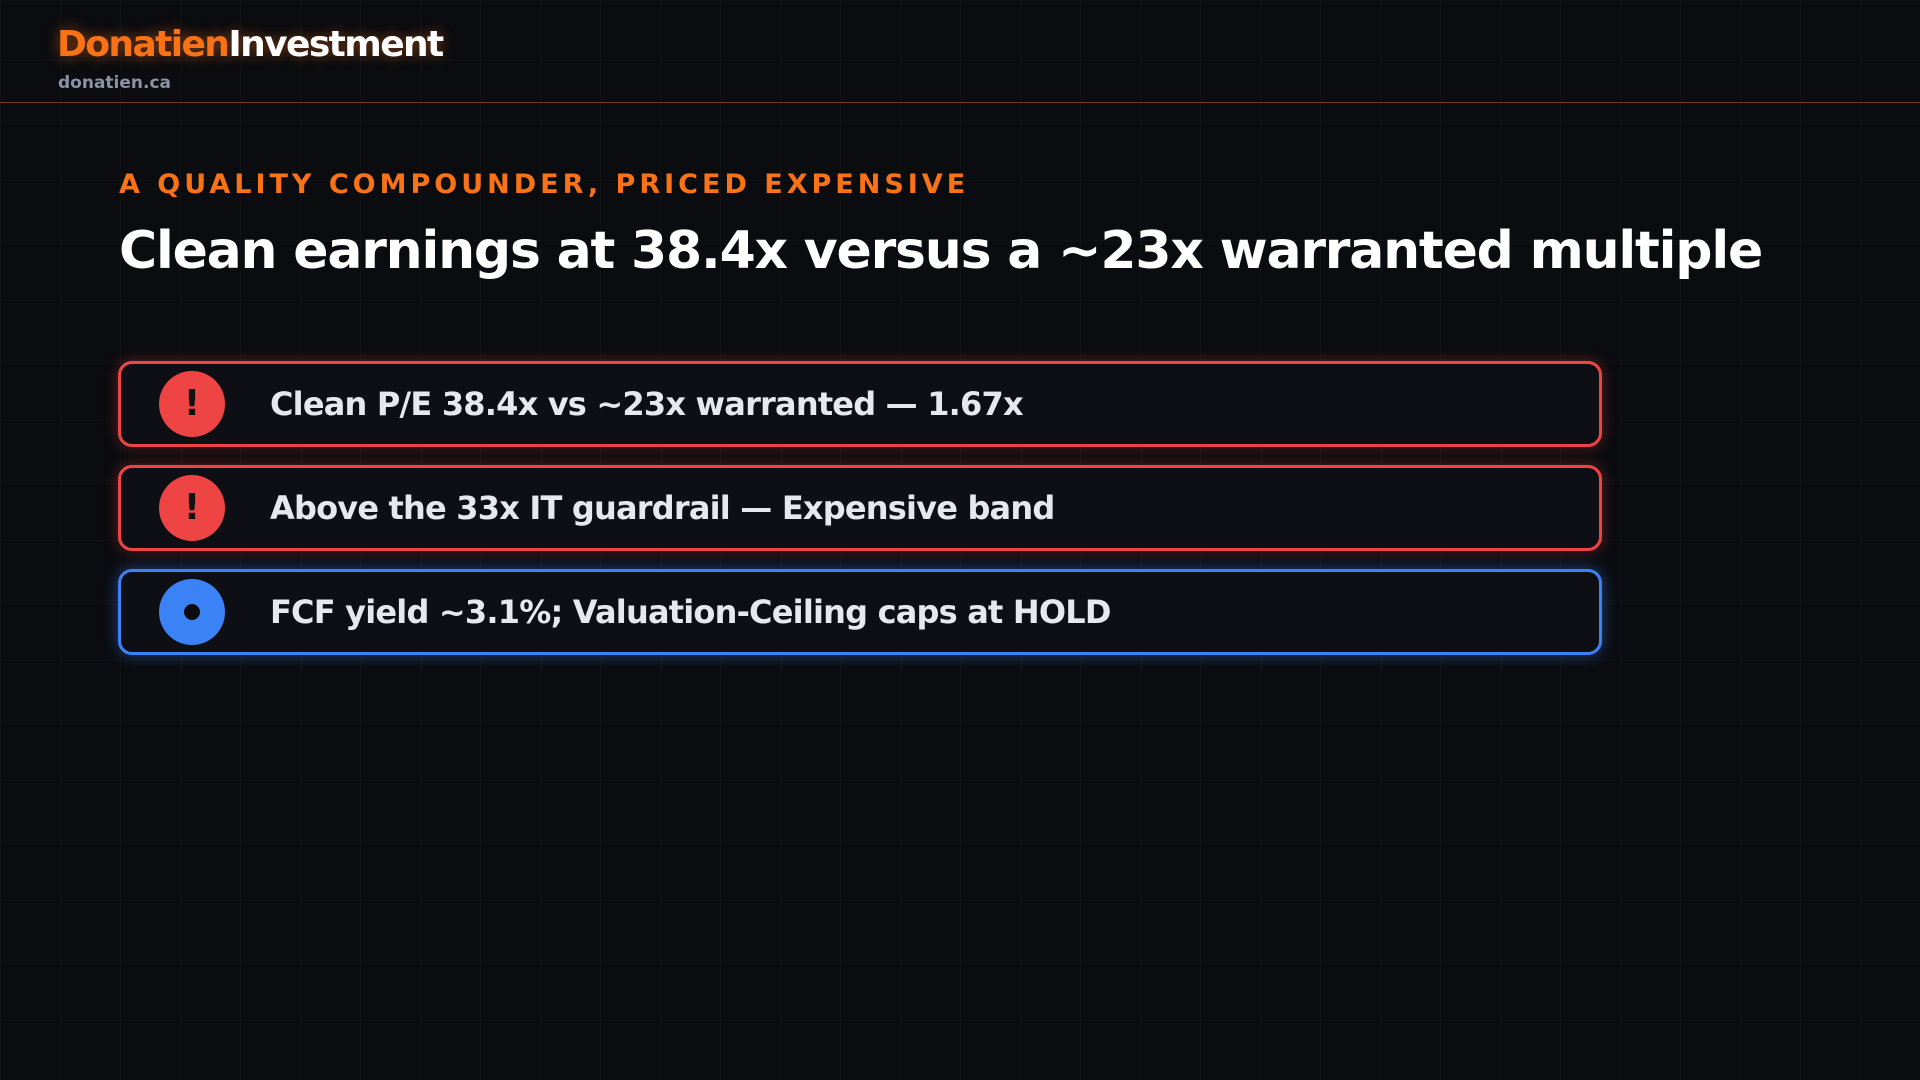 The width and height of the screenshot is (1920, 1080). Describe the element at coordinates (544, 184) in the screenshot. I see `slide-eyebrow: A QUALITY COMPOUNDER, PRICED EXPENSIVE` at that location.